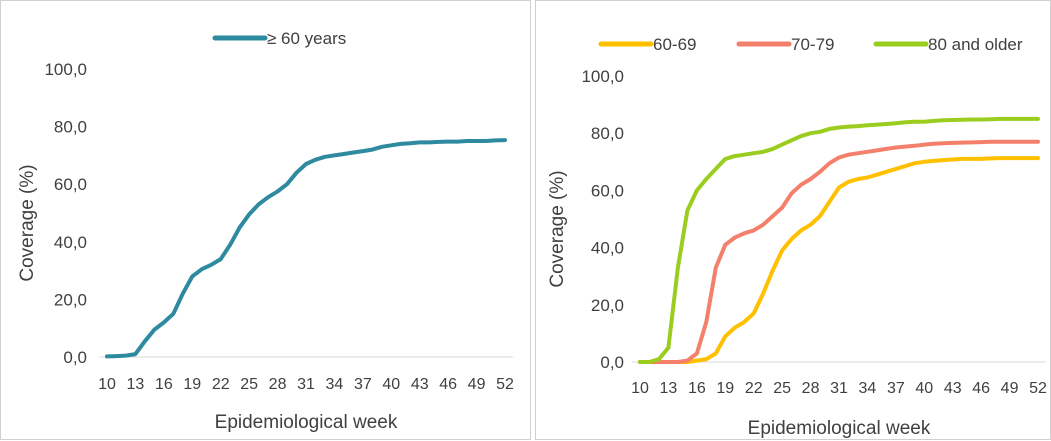 This screenshot has width=1051, height=441. What do you see at coordinates (812, 44) in the screenshot?
I see `legend-label: 70-79` at bounding box center [812, 44].